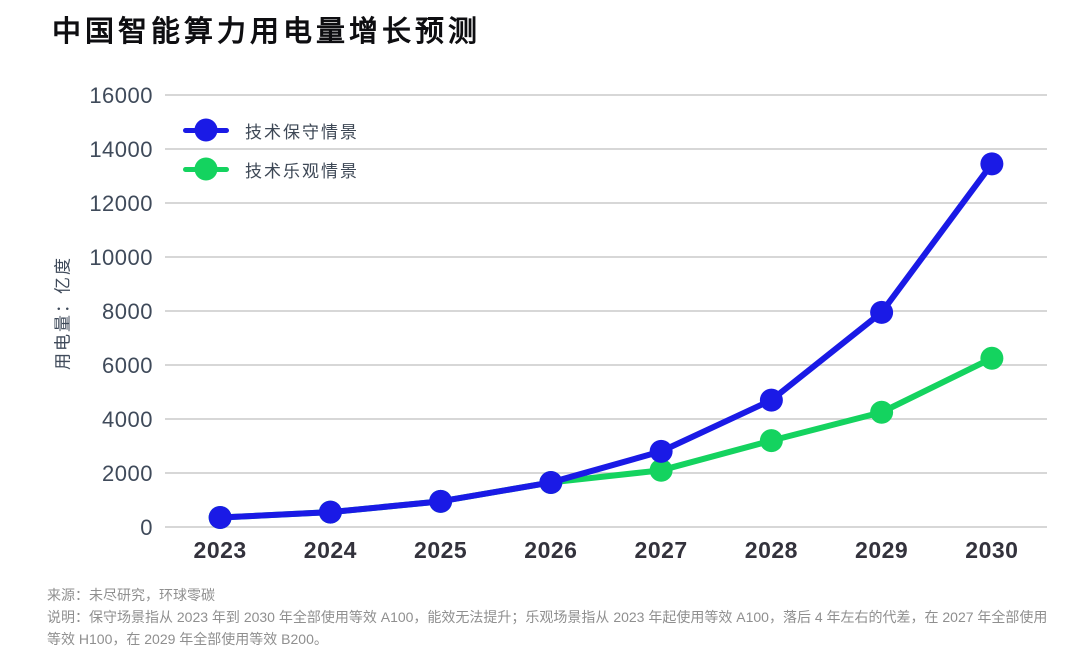  I want to click on y-tick-label: 12000, so click(121, 203).